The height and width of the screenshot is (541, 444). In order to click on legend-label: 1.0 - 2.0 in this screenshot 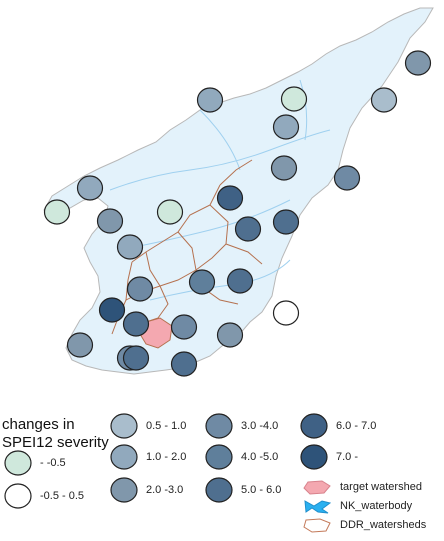, I will do `click(166, 457)`.